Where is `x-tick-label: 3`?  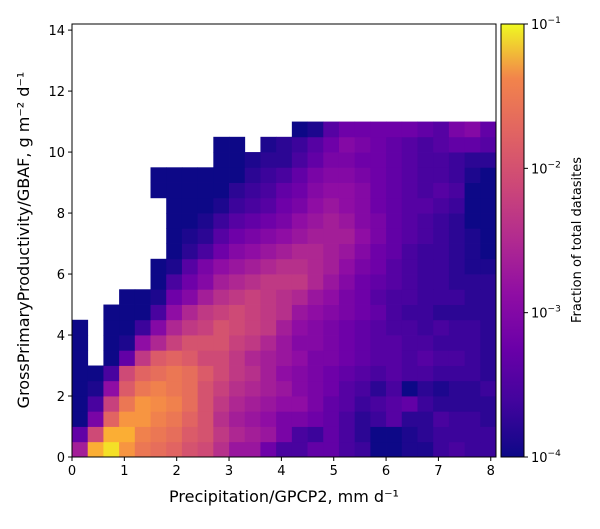 x-tick-label: 3 is located at coordinates (229, 471).